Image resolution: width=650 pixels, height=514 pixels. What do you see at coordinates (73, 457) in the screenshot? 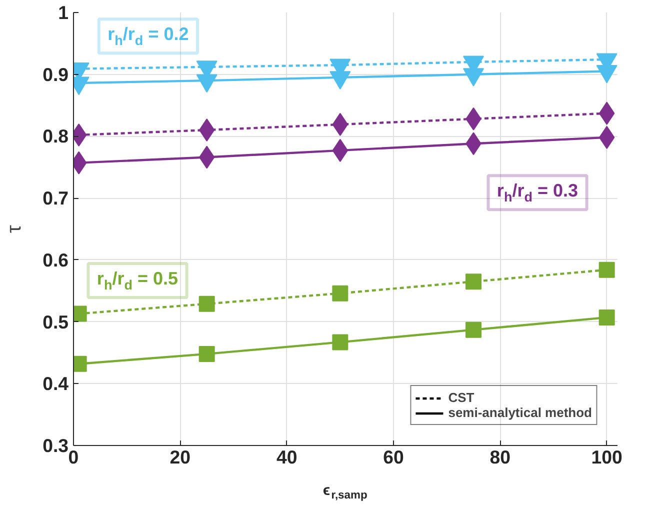
I see `x-tick-label: 0` at bounding box center [73, 457].